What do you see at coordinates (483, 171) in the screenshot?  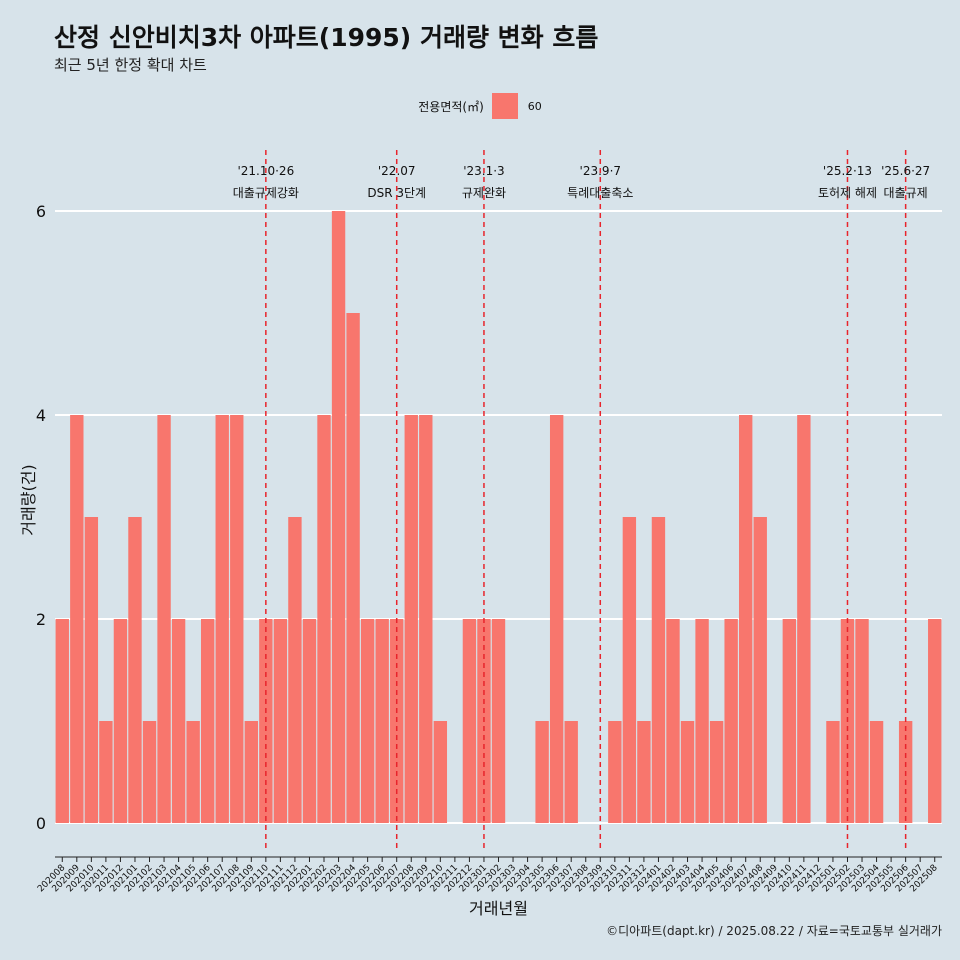 I see `event-date-label: '23.1·3` at bounding box center [483, 171].